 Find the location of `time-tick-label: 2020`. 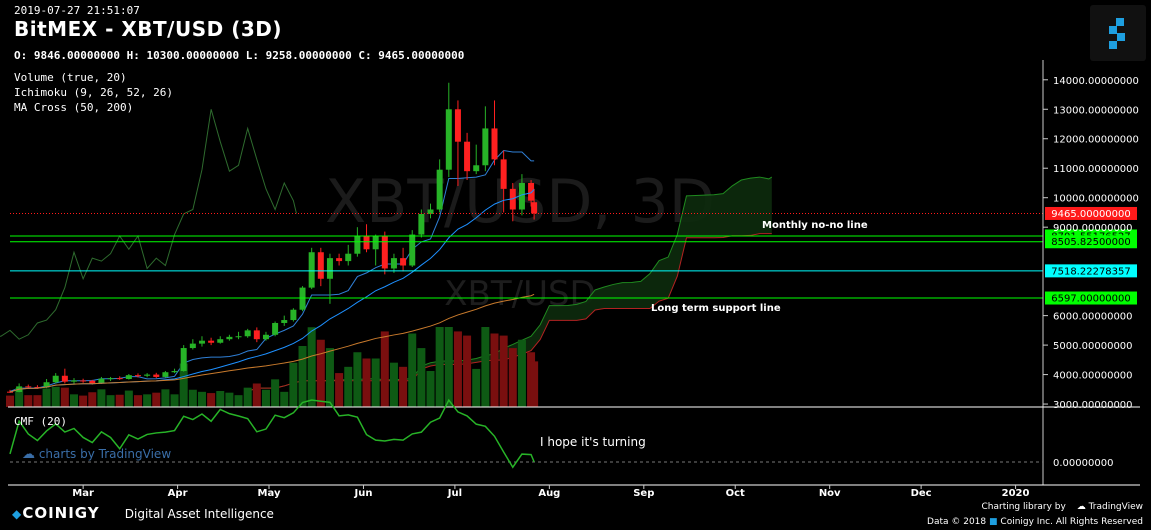

time-tick-label: 2020 is located at coordinates (1016, 493).